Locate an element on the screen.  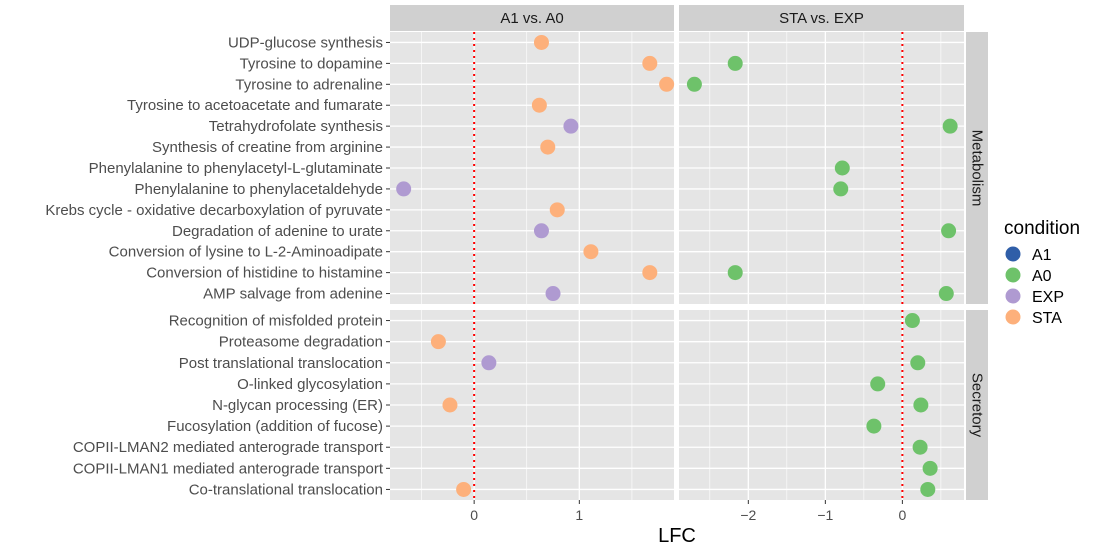
row-facet-label: Secretory is located at coordinates (977, 405).